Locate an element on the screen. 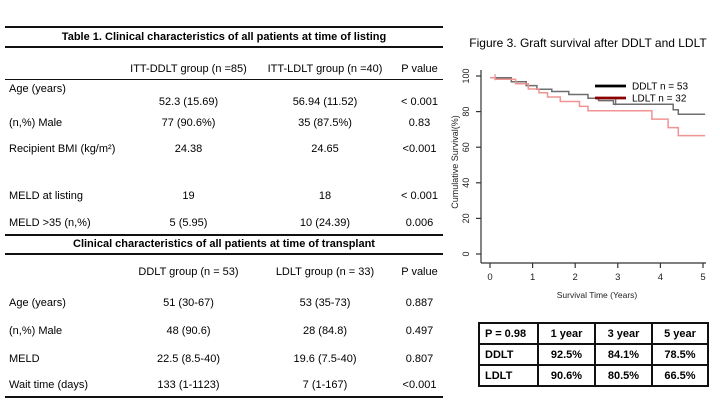 This screenshot has width=720, height=405. x-tick-label: 0 is located at coordinates (489, 277).